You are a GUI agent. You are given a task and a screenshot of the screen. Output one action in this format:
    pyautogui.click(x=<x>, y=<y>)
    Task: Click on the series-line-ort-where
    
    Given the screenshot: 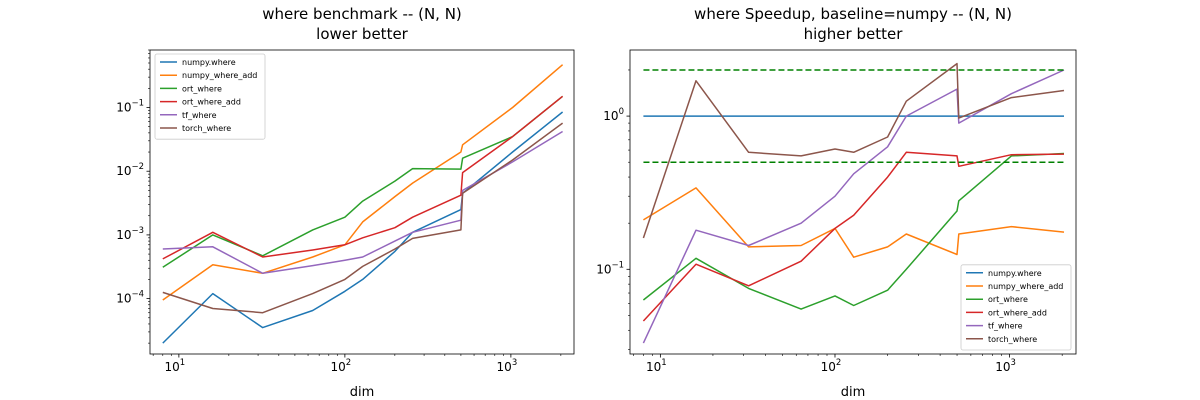 What is the action you would take?
    pyautogui.click(x=853, y=231)
    